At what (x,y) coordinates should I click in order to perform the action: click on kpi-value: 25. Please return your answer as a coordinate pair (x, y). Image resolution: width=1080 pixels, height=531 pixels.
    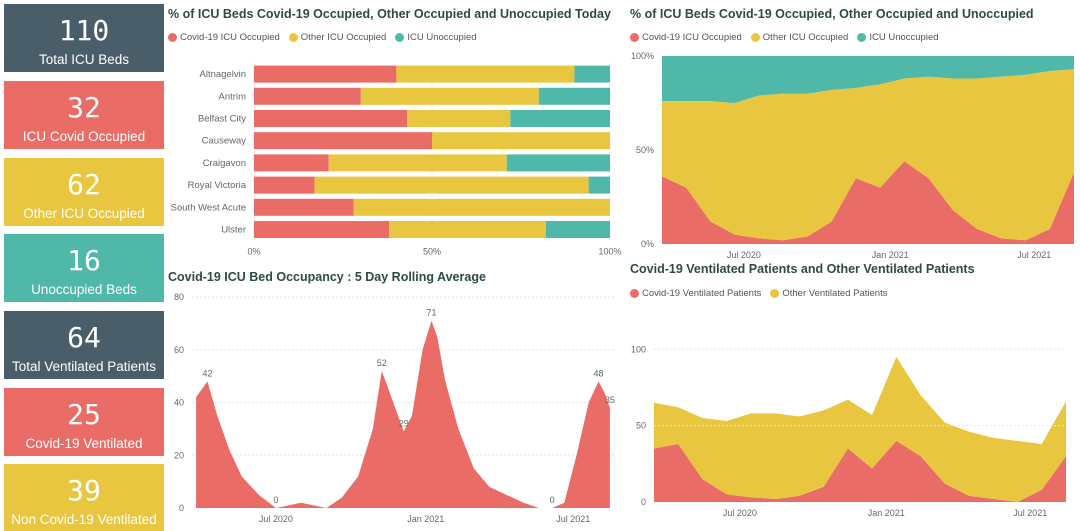
    Looking at the image, I should click on (84, 414).